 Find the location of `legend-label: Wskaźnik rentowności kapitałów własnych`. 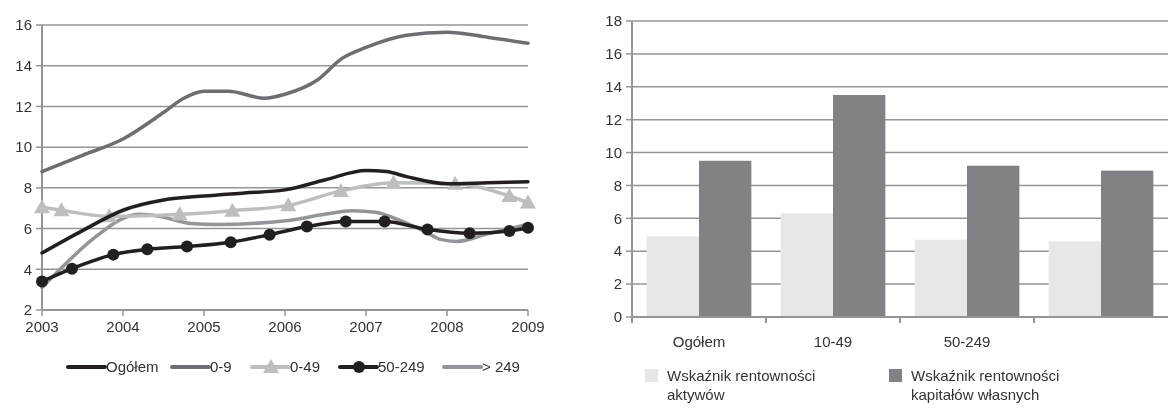

legend-label: Wskaźnik rentowności kapitałów własnych is located at coordinates (985, 385).